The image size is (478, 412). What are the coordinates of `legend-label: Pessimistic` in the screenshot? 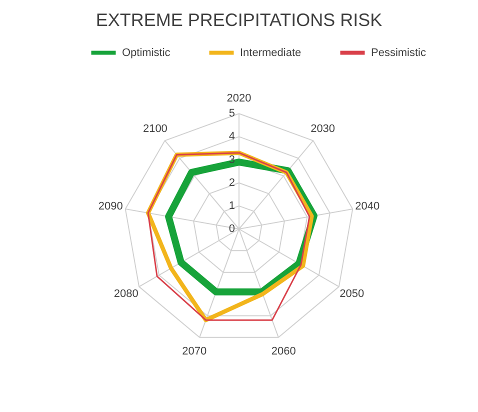 It's located at (399, 52).